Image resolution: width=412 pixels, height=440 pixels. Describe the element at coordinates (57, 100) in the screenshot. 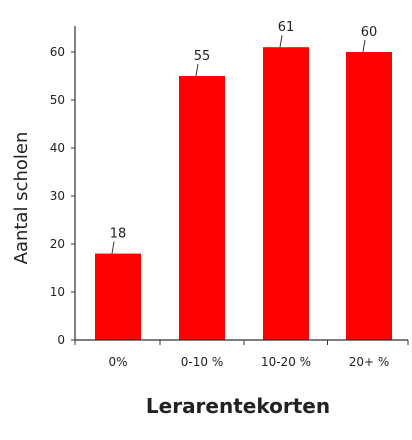

I see `y-tick-label-50: 50` at that location.